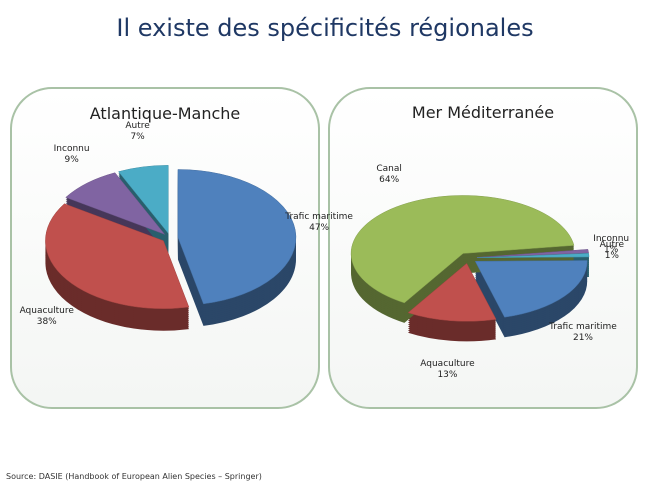 This screenshot has width=650, height=487. What do you see at coordinates (389, 179) in the screenshot?
I see `label-value: 64%` at bounding box center [389, 179].